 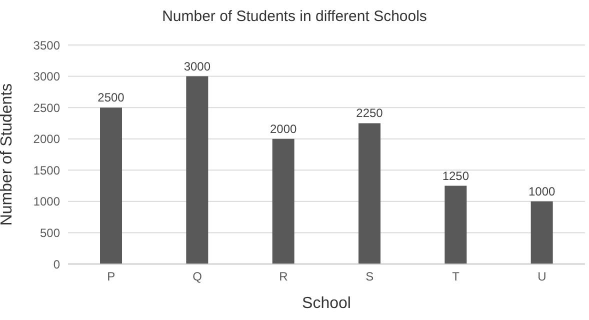 I want to click on y-tick-label: 2500, so click(x=46, y=107).